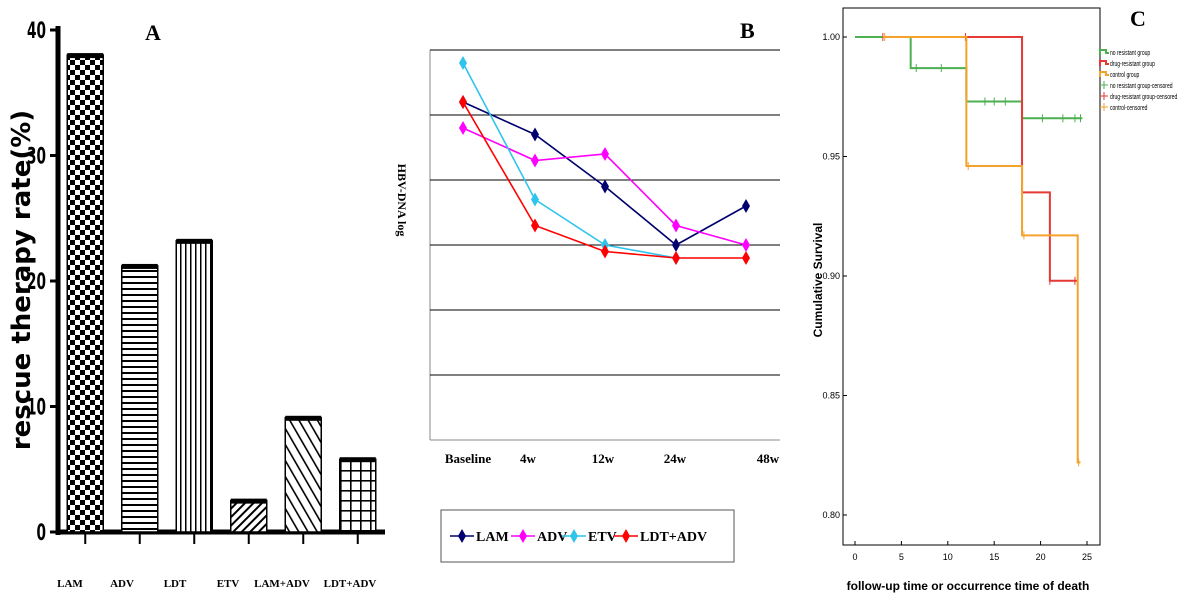 This screenshot has width=1190, height=596. Describe the element at coordinates (901, 557) in the screenshot. I see `panel-c-x-tick-label: 5` at that location.